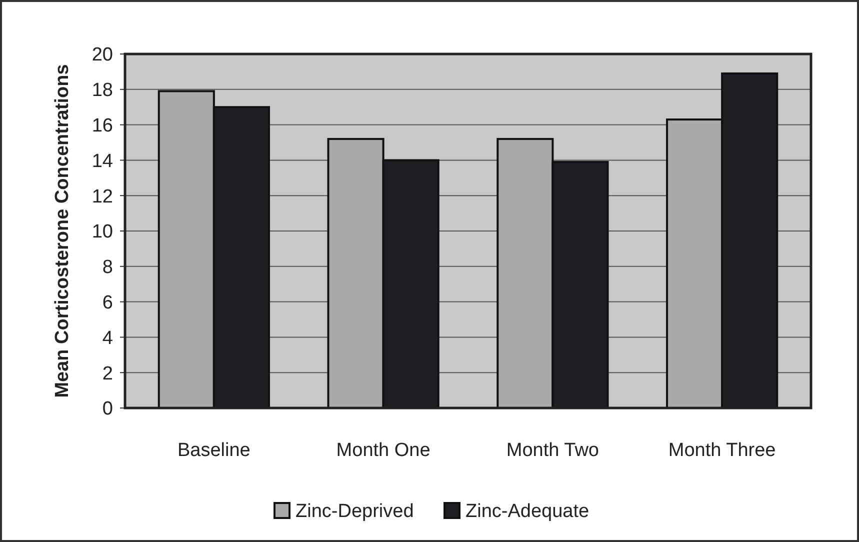 This screenshot has width=859, height=542. Describe the element at coordinates (102, 232) in the screenshot. I see `y-tick-label: 10` at that location.